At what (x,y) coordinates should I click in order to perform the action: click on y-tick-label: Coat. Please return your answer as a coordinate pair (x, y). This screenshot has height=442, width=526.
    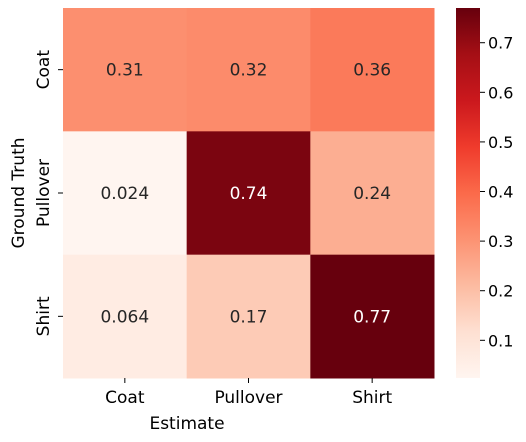
    Looking at the image, I should click on (44, 70).